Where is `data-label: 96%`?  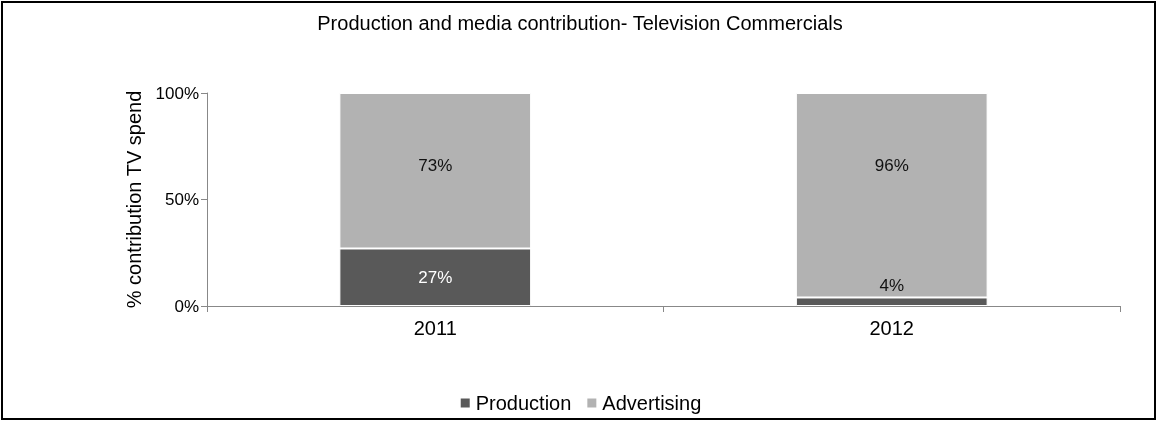 data-label: 96% is located at coordinates (891, 165).